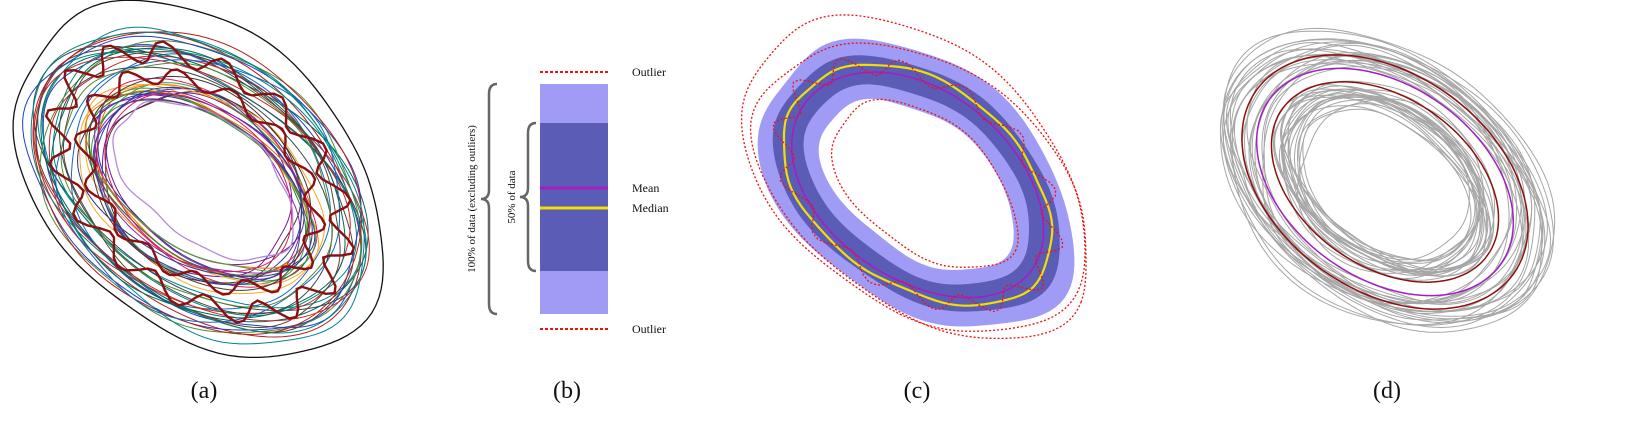  What do you see at coordinates (204, 391) in the screenshot?
I see `caption-a: (a)` at bounding box center [204, 391].